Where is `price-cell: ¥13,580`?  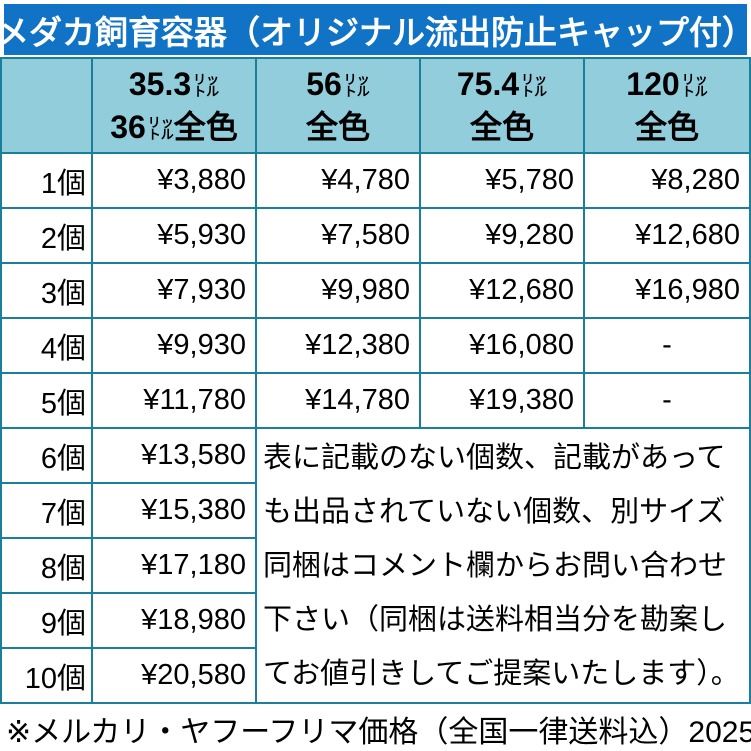 price-cell: ¥13,580 is located at coordinates (174, 455).